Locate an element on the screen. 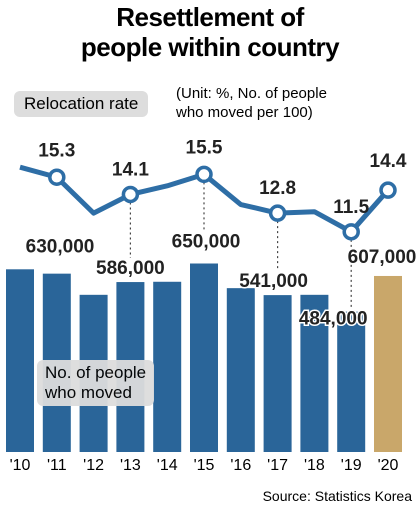 The image size is (420, 509). line-value-label: 11.5 is located at coordinates (351, 207).